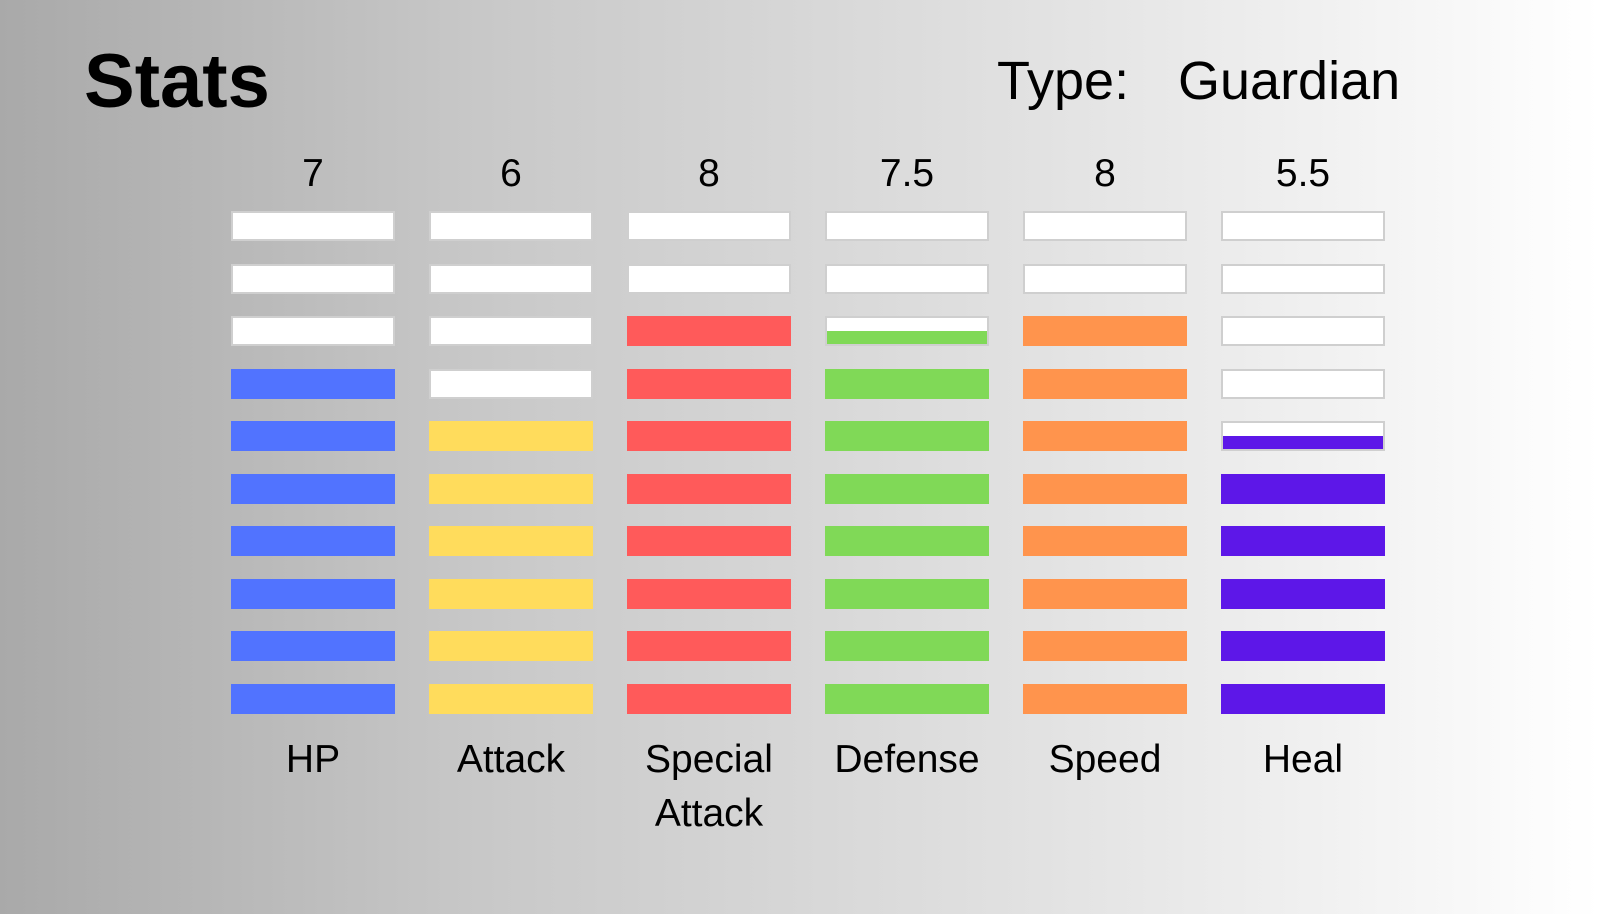  What do you see at coordinates (907, 759) in the screenshot?
I see `category-label-defense: Defense` at bounding box center [907, 759].